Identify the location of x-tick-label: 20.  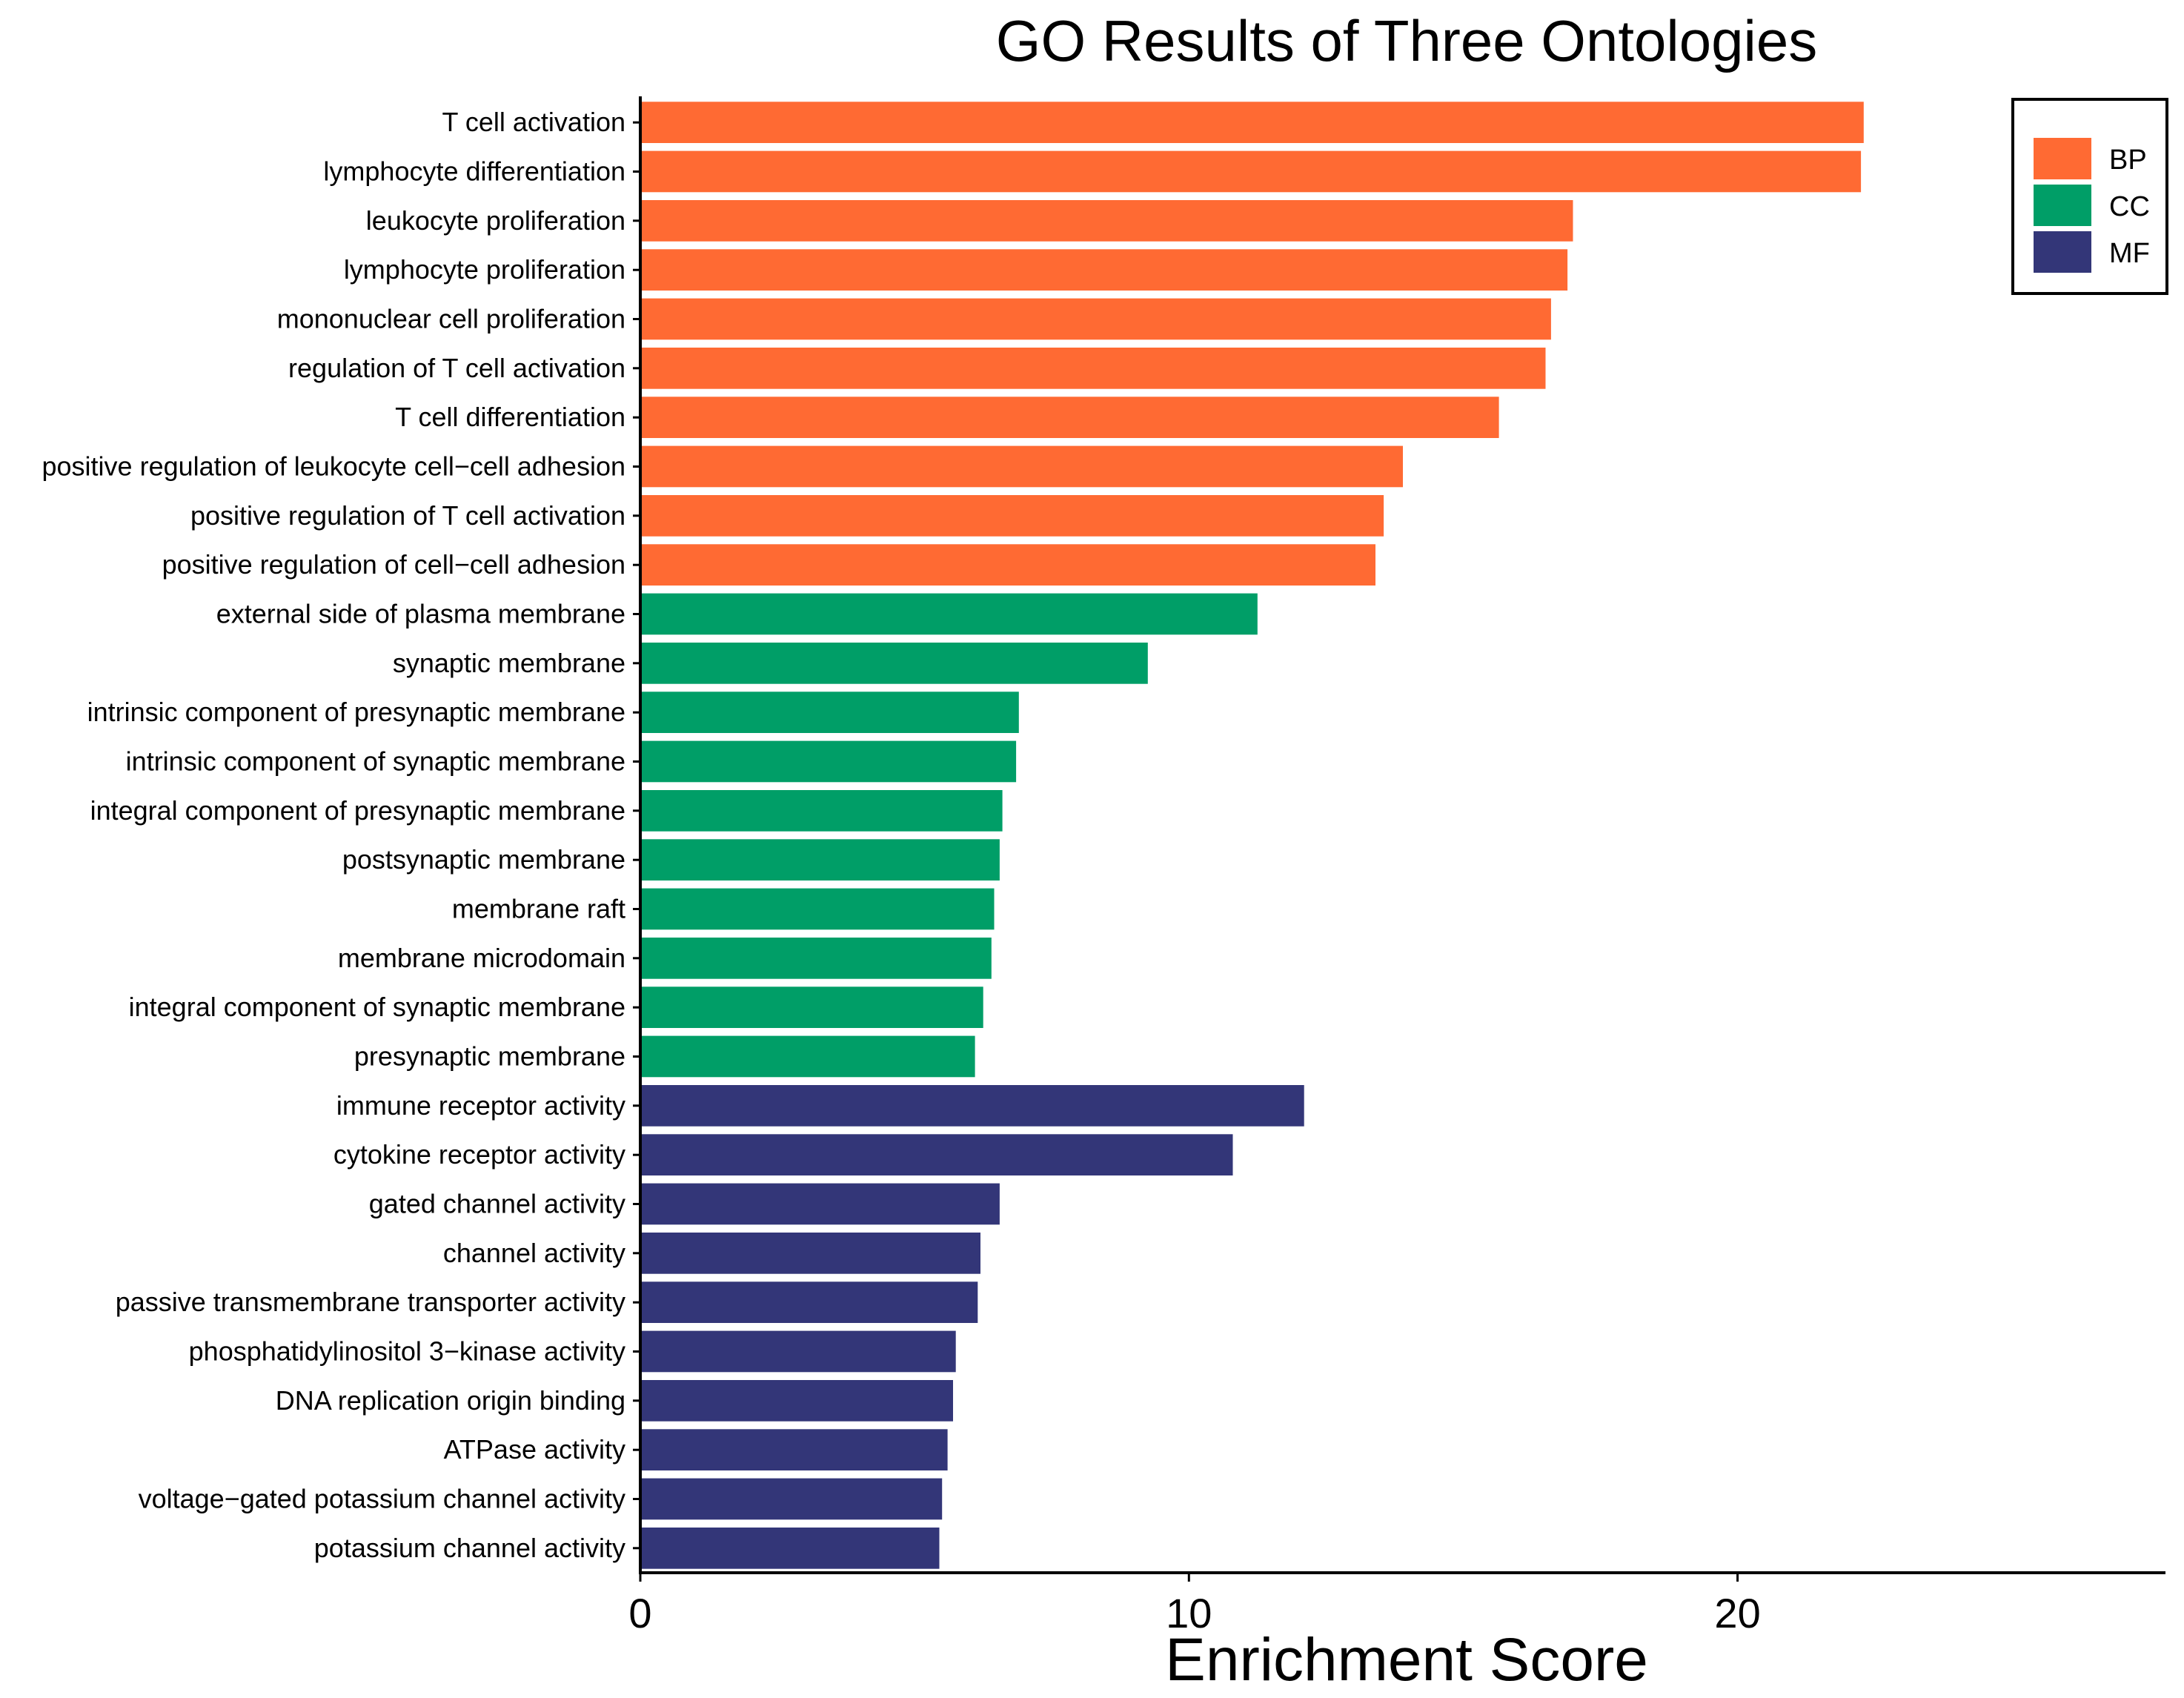
(1737, 1613).